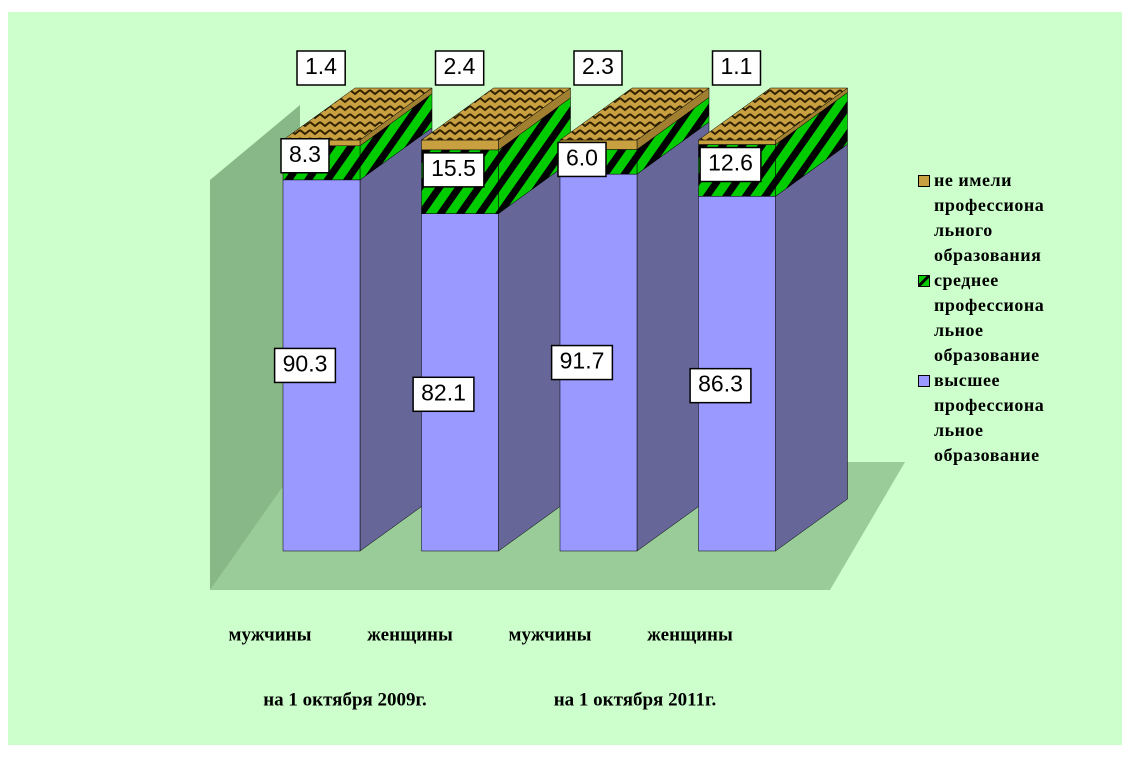 This screenshot has width=1133, height=769. I want to click on group-label: на 1 октября 2009г., so click(345, 699).